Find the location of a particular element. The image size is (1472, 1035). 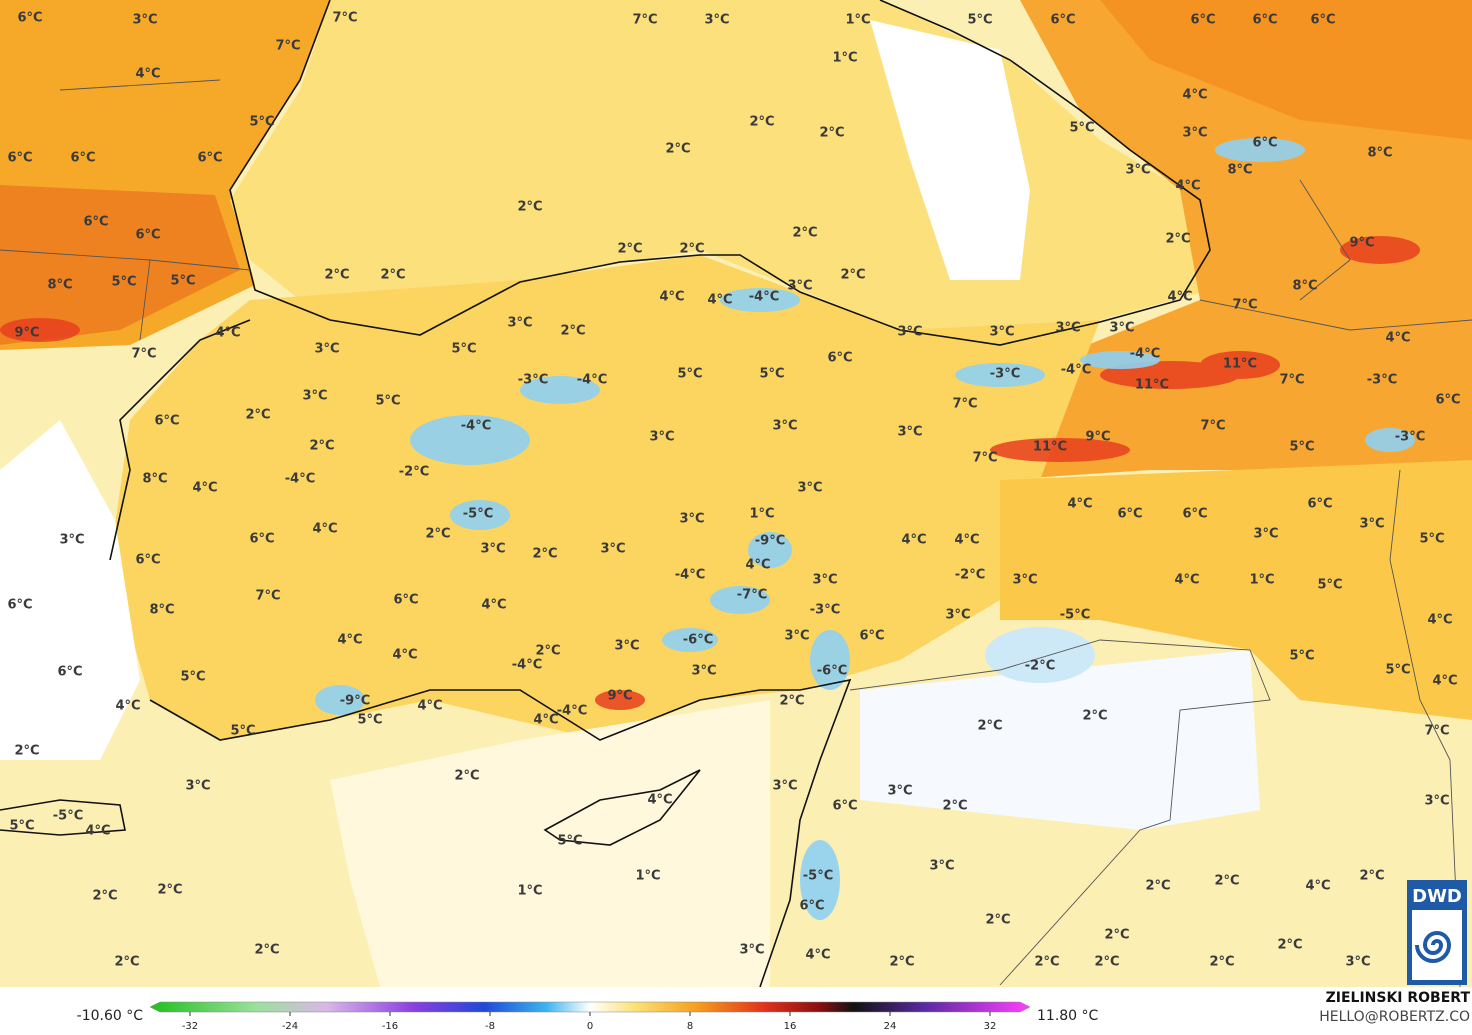

colorbar-tick-label: -8 is located at coordinates (490, 1026).